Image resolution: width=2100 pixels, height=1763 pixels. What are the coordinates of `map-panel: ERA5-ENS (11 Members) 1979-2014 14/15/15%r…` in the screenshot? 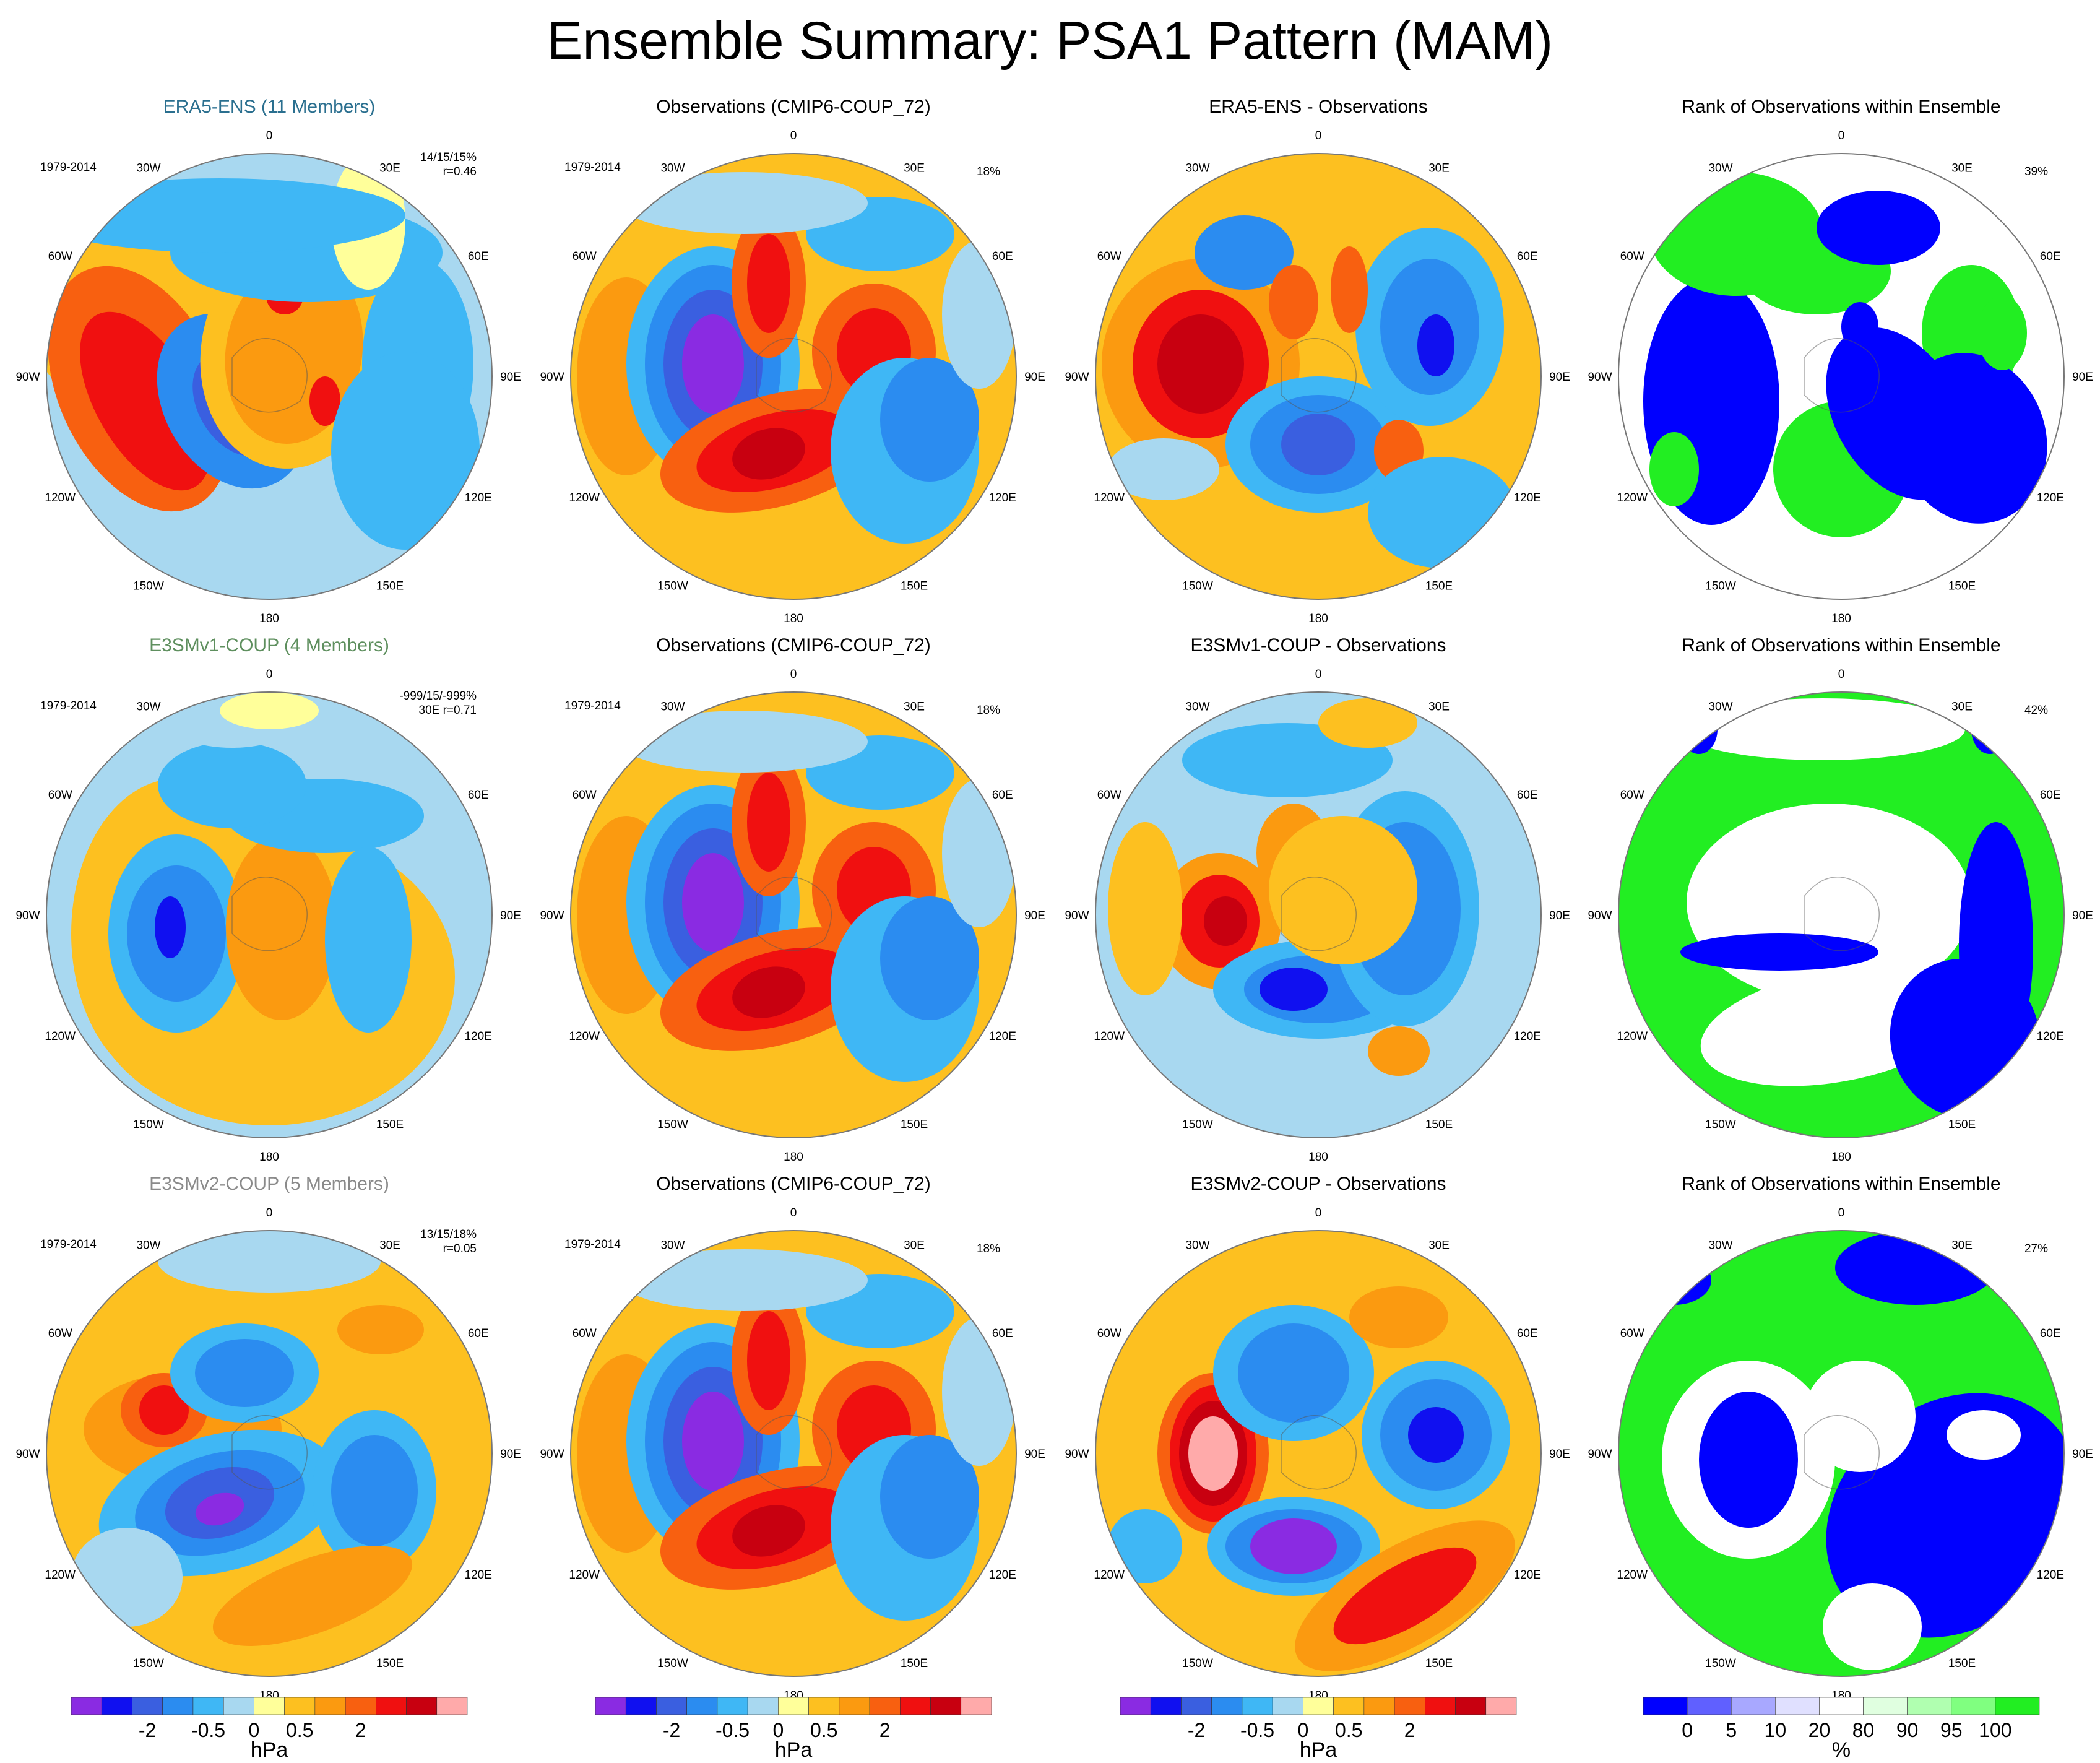 It's located at (268, 361).